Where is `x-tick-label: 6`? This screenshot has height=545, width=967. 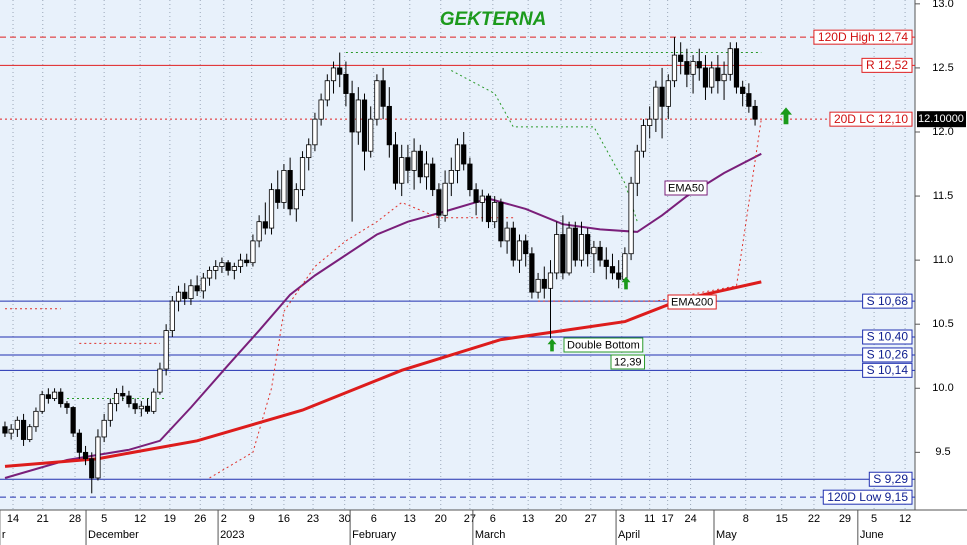 x-tick-label: 6 is located at coordinates (374, 519).